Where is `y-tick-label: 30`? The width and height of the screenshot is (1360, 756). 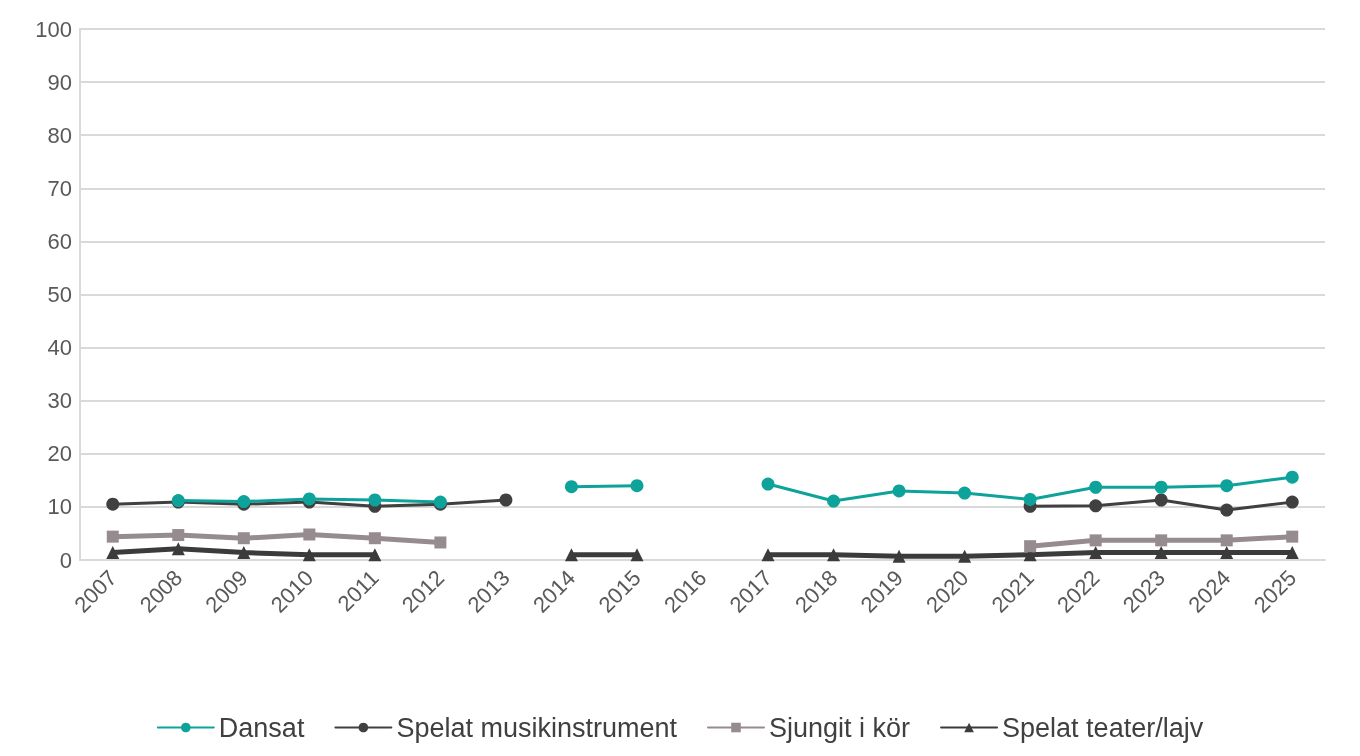
y-tick-label: 30 is located at coordinates (59, 401).